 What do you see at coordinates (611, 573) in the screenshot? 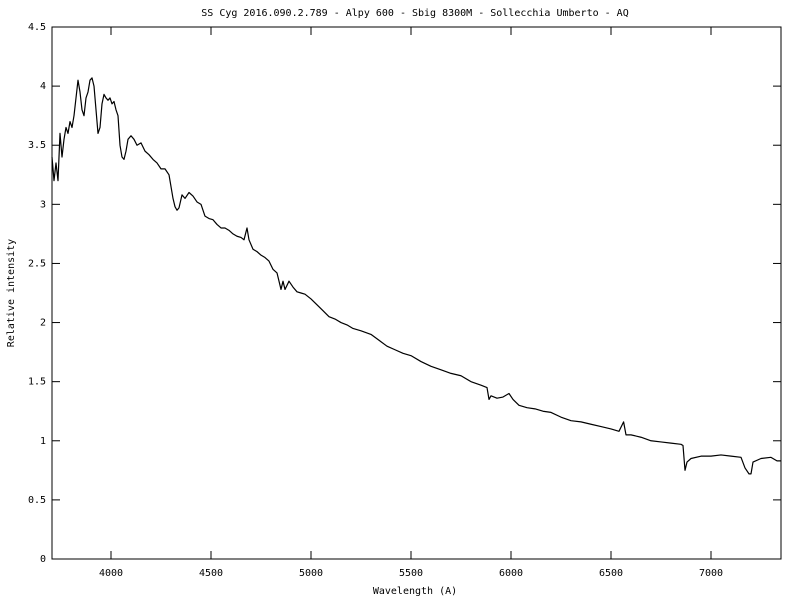
I see `x-tick-label: 6500` at bounding box center [611, 573].